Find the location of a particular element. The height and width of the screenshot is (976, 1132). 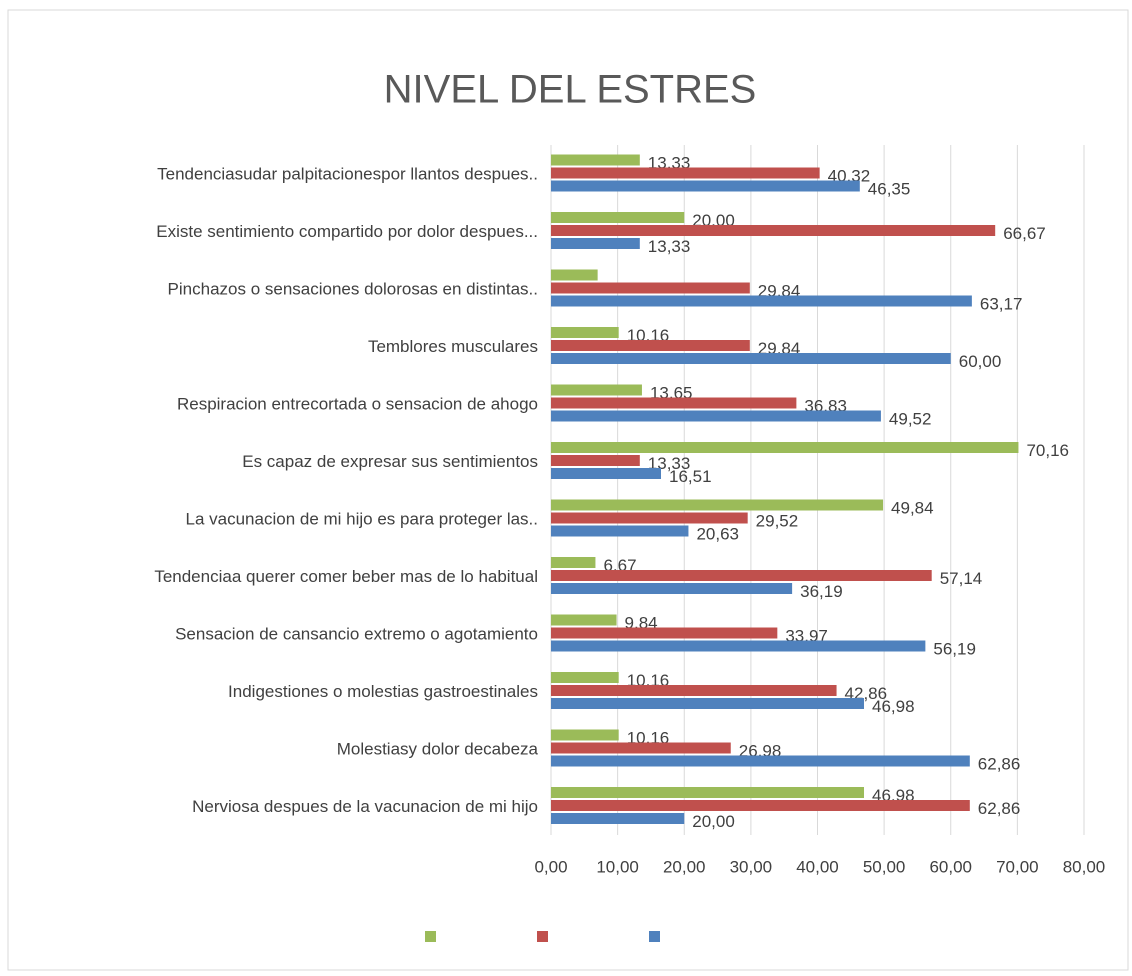

value-label: 20,00 is located at coordinates (713, 821).